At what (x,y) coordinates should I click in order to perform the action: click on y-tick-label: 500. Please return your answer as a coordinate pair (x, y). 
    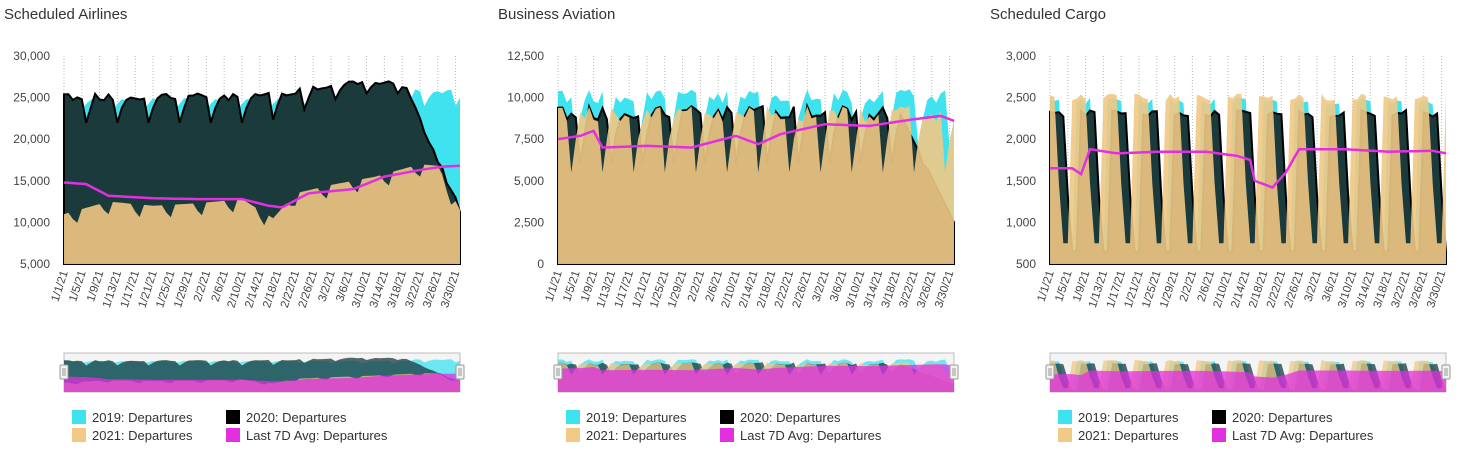
    Looking at the image, I should click on (1026, 264).